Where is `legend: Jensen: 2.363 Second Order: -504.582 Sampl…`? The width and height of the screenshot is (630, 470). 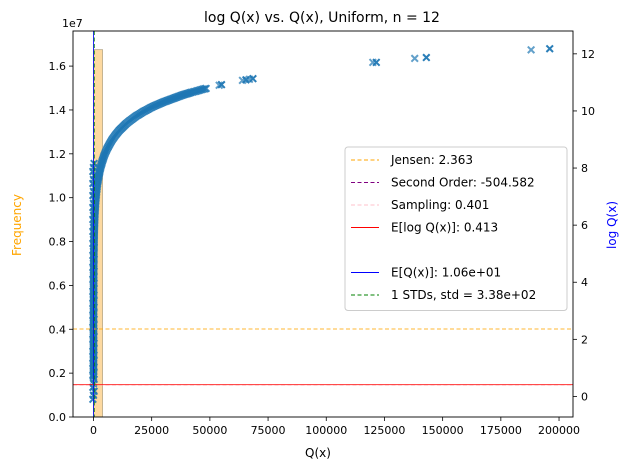
legend: Jensen: 2.363 Second Order: -504.582 Sampl… is located at coordinates (456, 228).